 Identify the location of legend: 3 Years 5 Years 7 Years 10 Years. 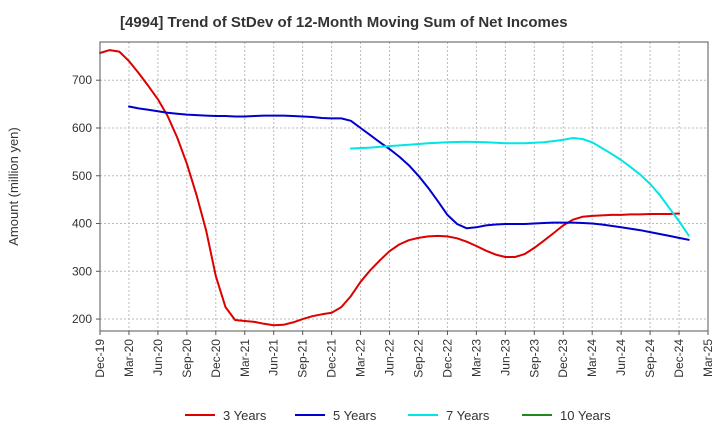
(398, 415).